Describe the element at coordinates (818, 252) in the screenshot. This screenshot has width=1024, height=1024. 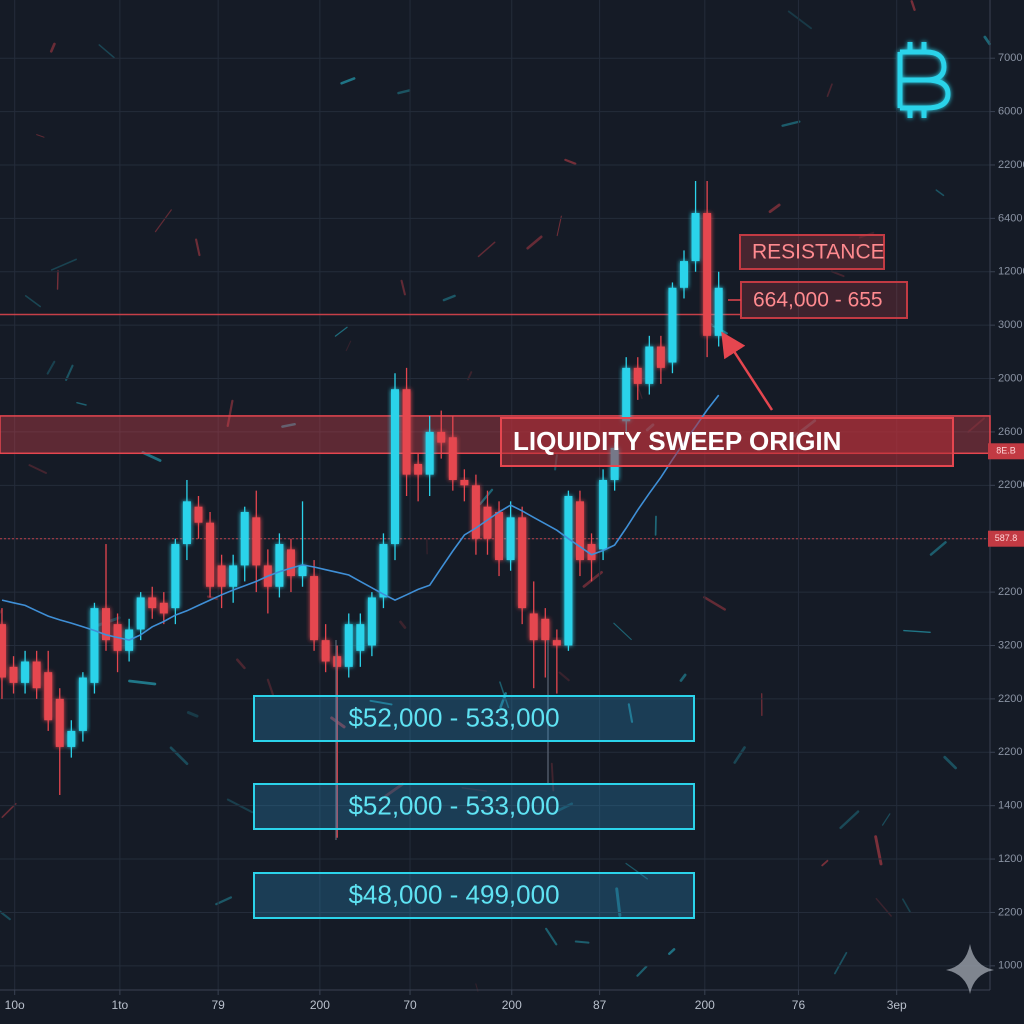
I see `annotation-text: RESISTANCE` at that location.